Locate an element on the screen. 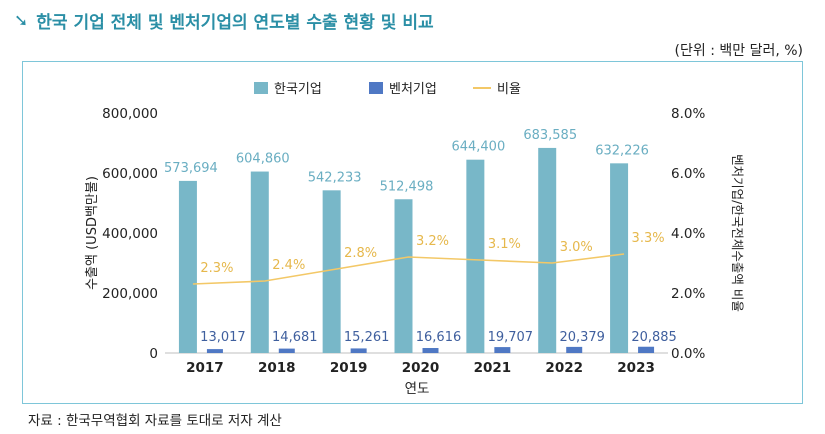 This screenshot has width=825, height=434. ratio-label: 2.8% is located at coordinates (360, 253).